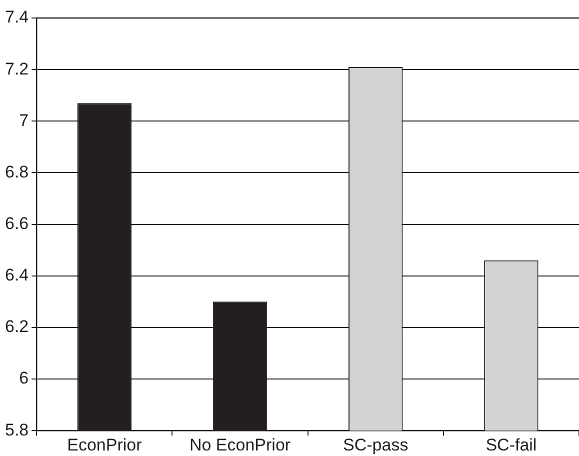 This screenshot has height=456, width=579. Describe the element at coordinates (16, 275) in the screenshot. I see `y-tick-label: 6.4` at that location.